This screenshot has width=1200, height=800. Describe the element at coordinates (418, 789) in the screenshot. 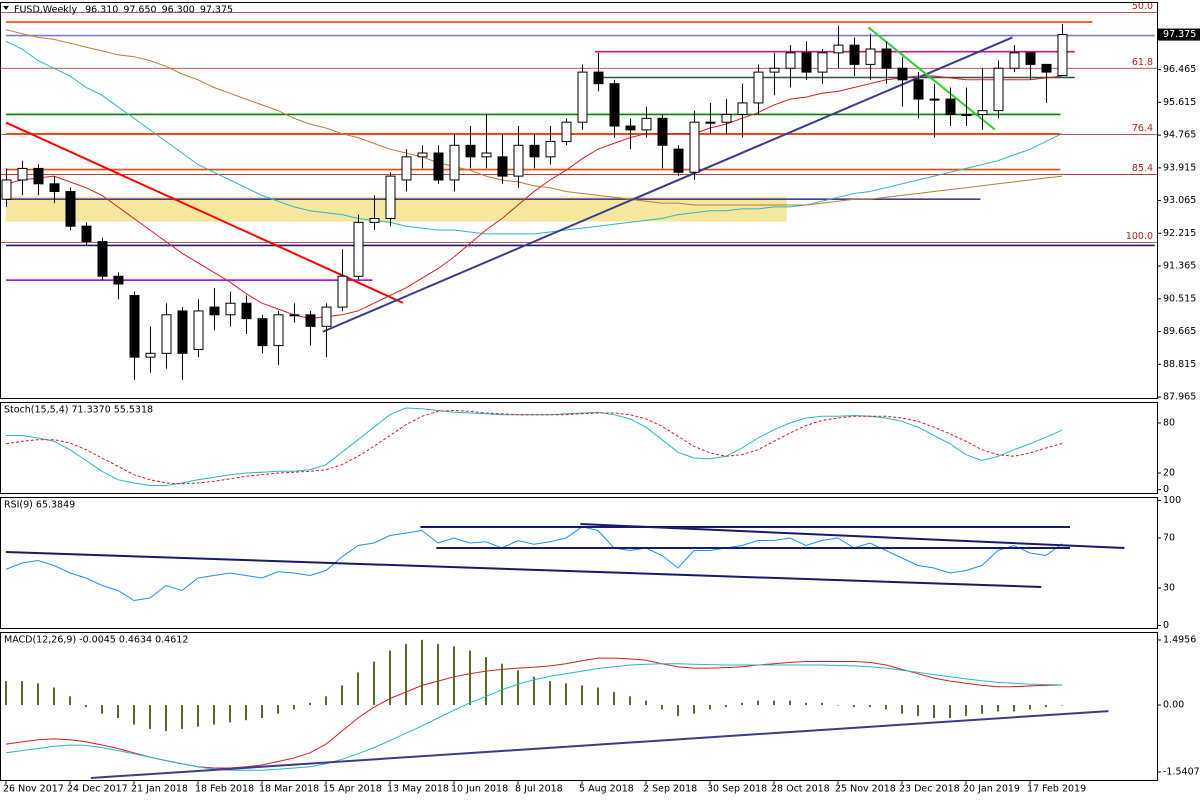

I see `x-tick-label: 13 May 2018` at that location.